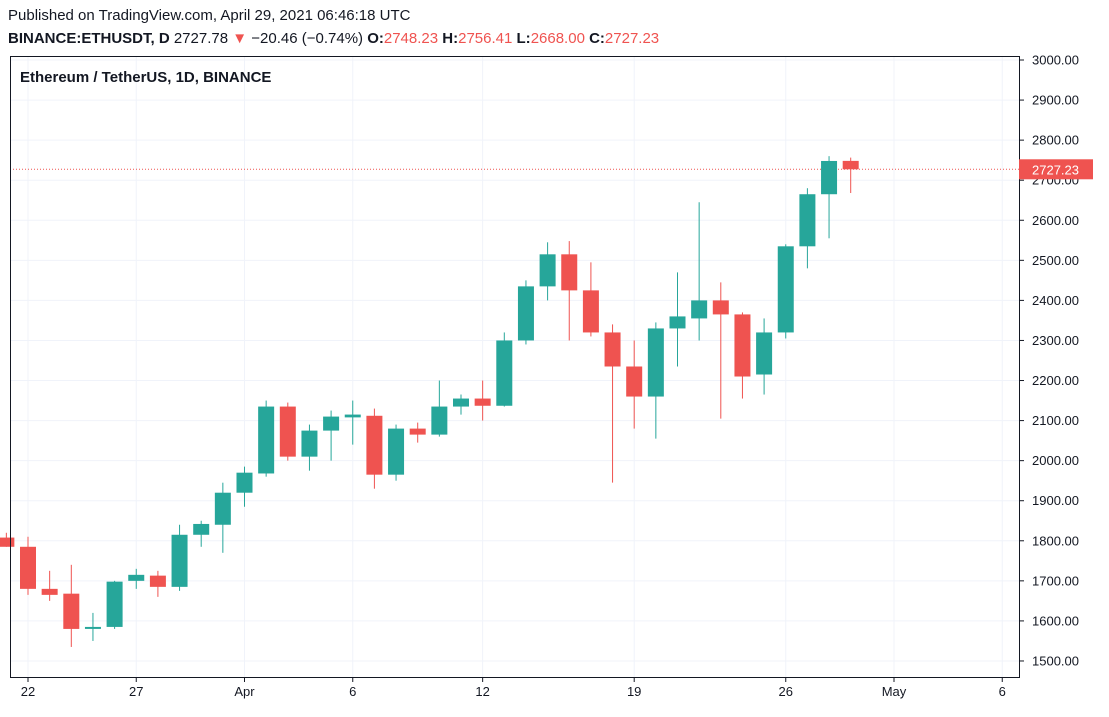  Describe the element at coordinates (1055, 460) in the screenshot. I see `y-tick-label: 2000.00` at that location.